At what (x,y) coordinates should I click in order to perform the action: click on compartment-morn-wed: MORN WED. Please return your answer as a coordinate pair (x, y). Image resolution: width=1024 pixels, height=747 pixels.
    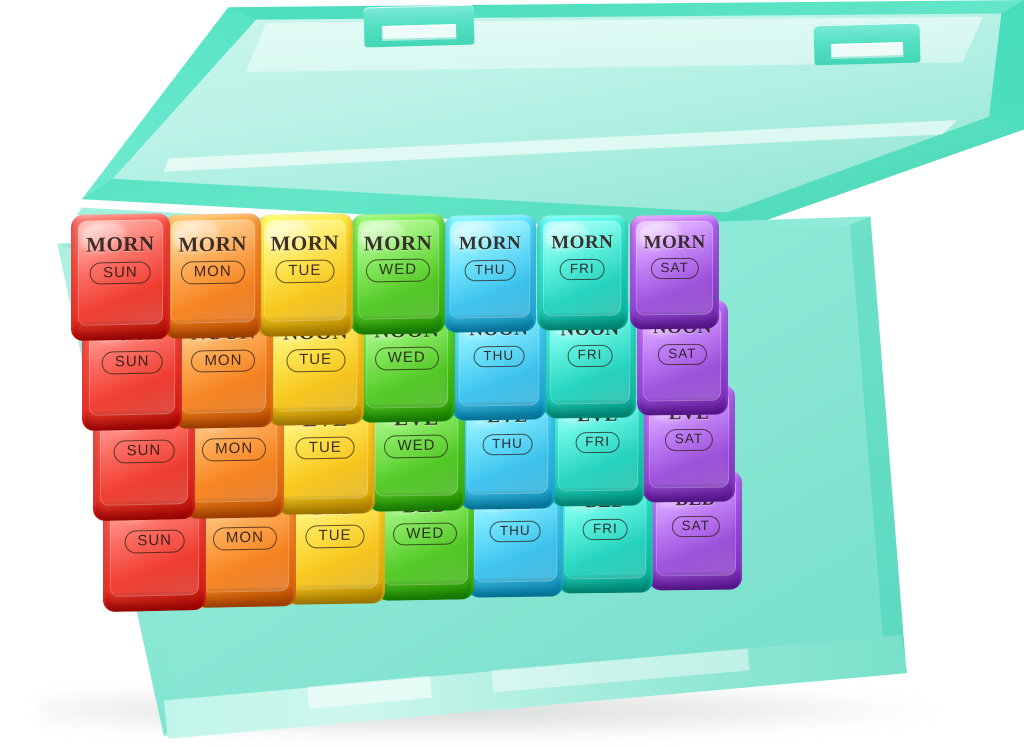
    Looking at the image, I should click on (397, 274).